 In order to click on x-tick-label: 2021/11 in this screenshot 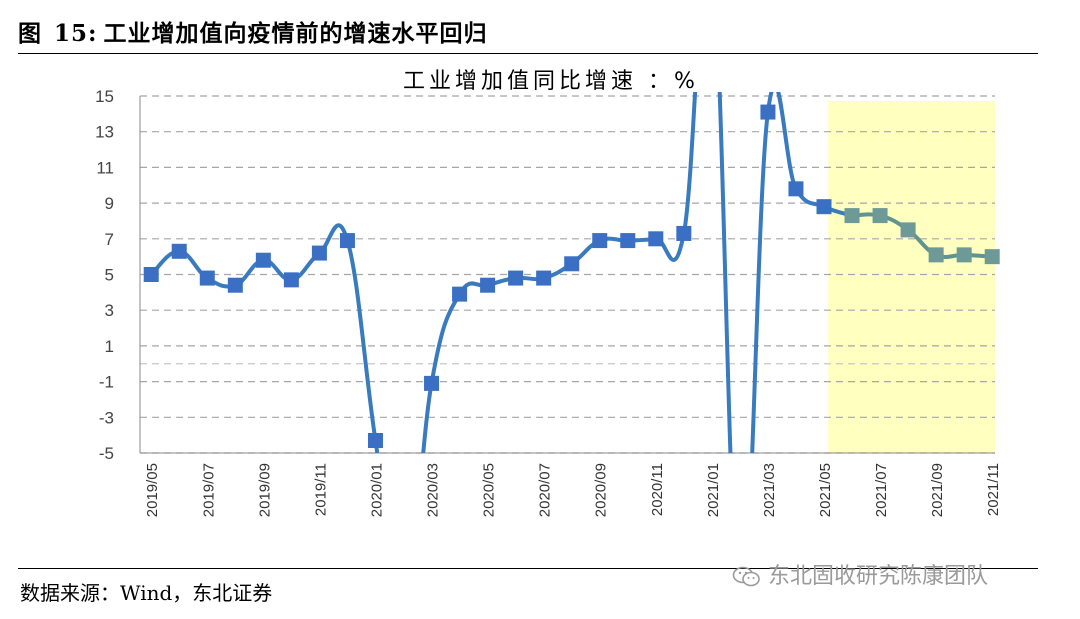, I will do `click(993, 489)`.